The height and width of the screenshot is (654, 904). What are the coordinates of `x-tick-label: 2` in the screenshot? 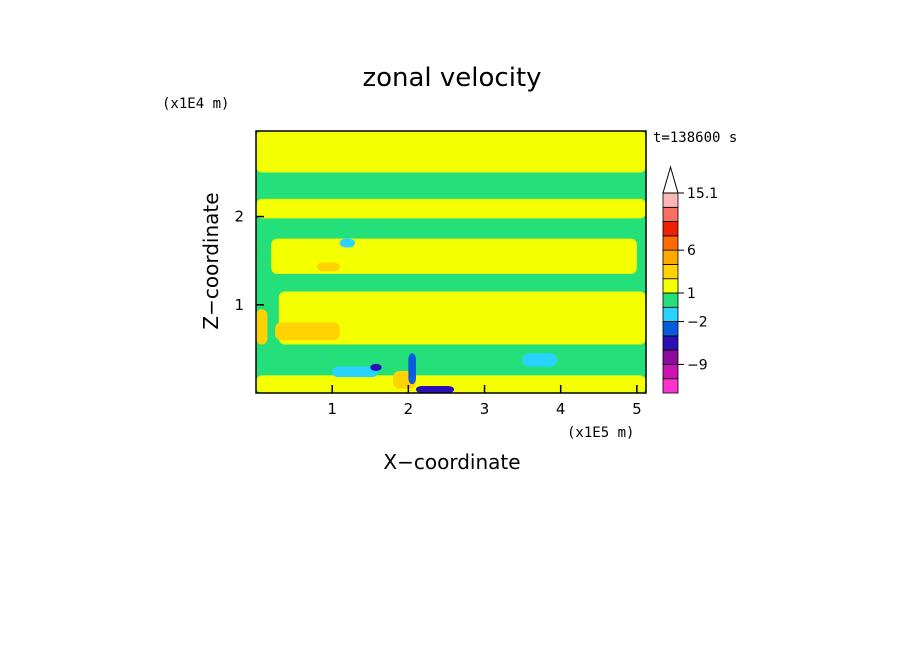 It's located at (409, 409).